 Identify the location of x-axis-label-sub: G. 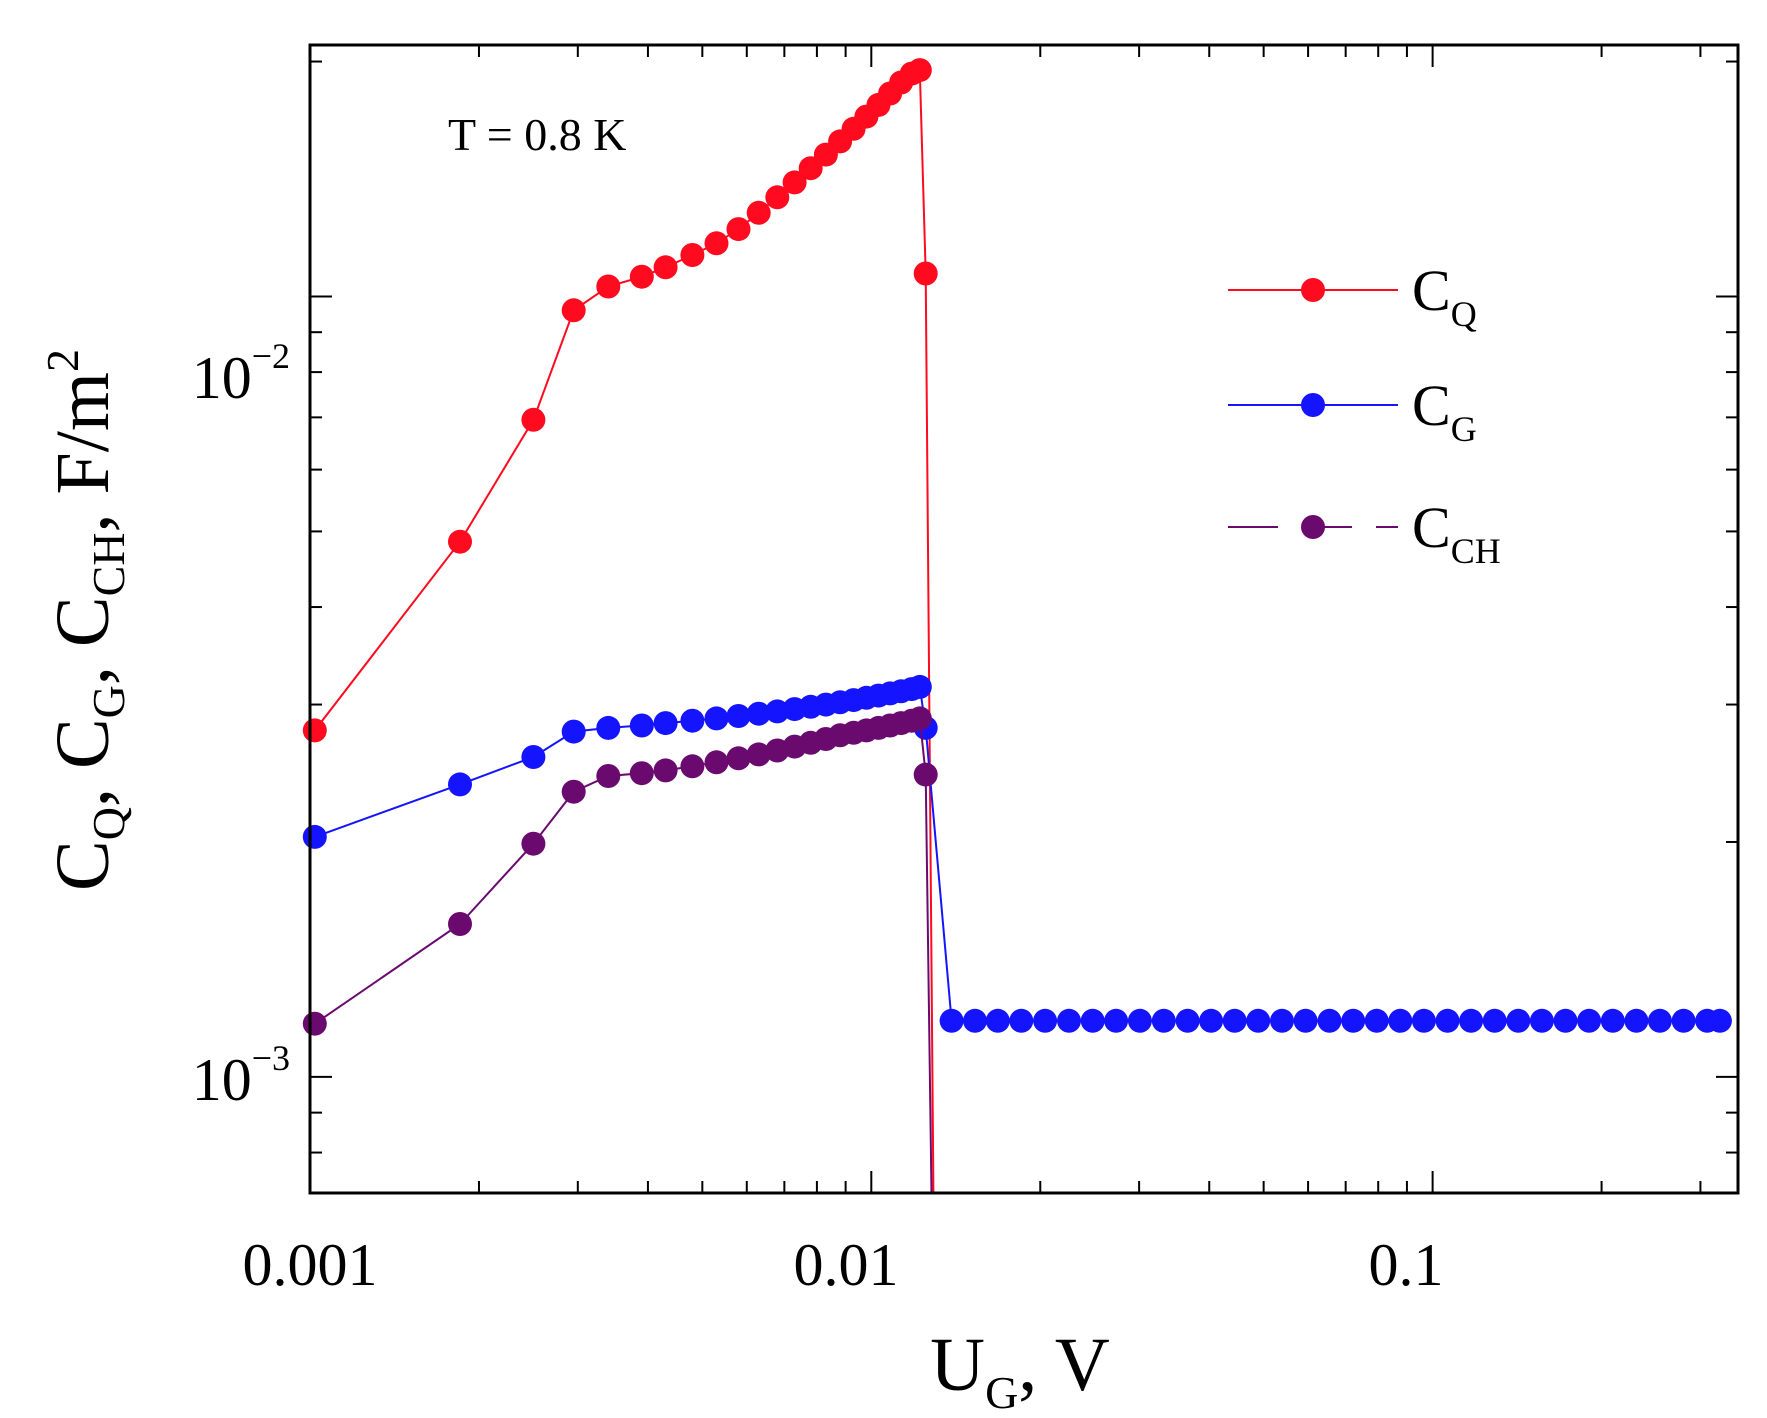
(1001, 1392).